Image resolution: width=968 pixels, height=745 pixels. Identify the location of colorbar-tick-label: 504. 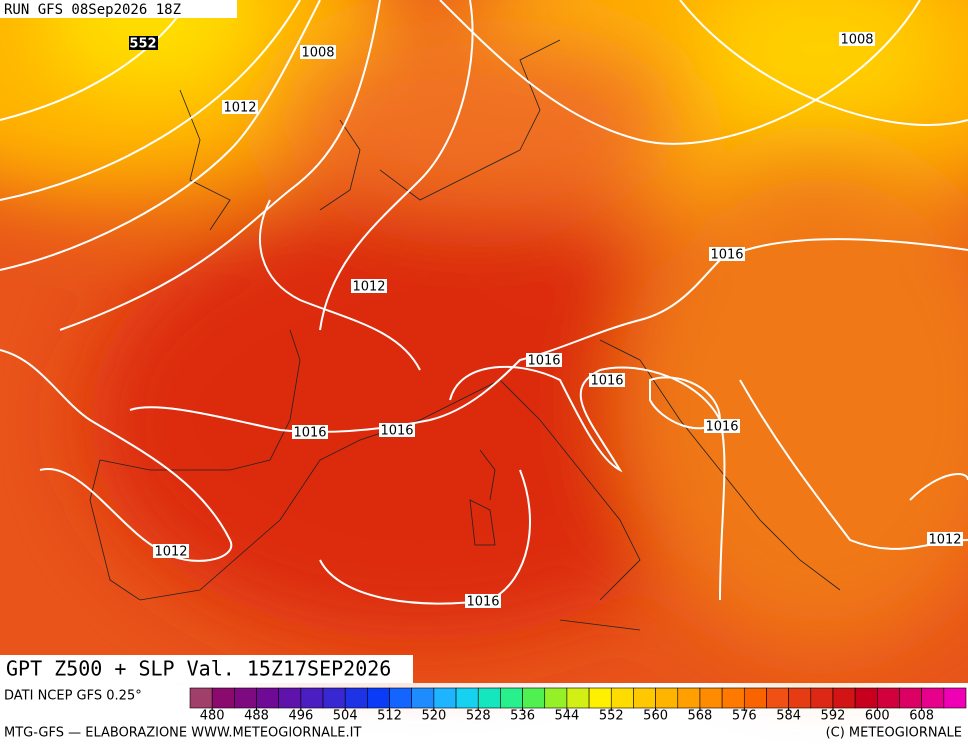
(345, 716).